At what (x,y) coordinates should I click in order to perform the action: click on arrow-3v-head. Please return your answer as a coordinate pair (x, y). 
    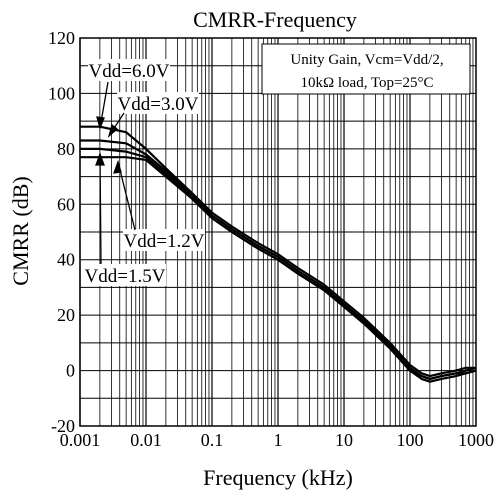
    Looking at the image, I should click on (113, 130).